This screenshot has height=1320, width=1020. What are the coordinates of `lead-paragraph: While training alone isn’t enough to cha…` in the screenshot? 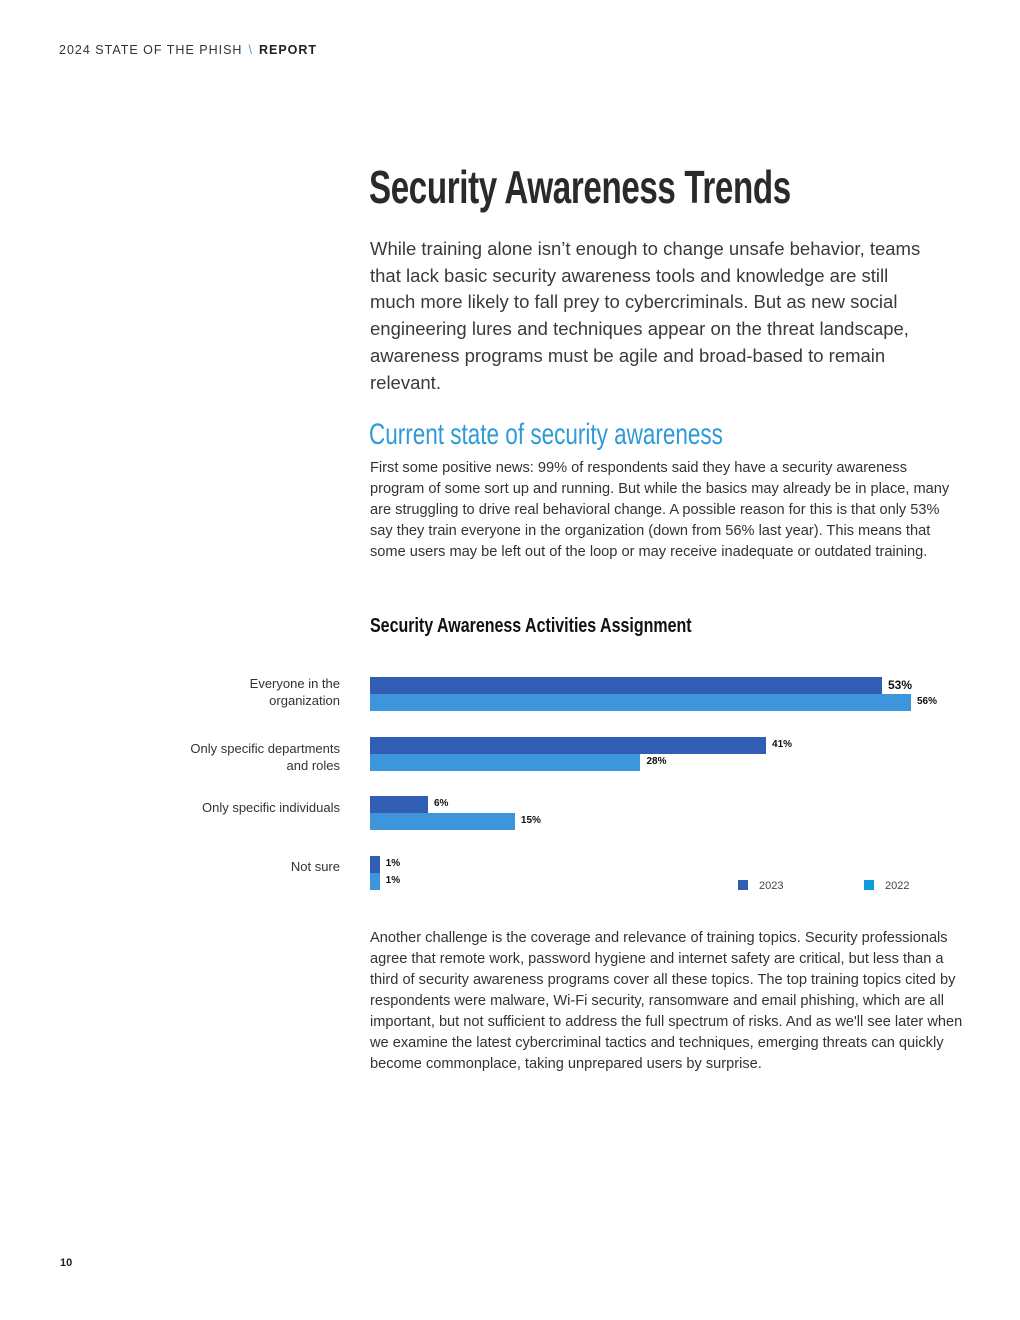 It's located at (645, 315).